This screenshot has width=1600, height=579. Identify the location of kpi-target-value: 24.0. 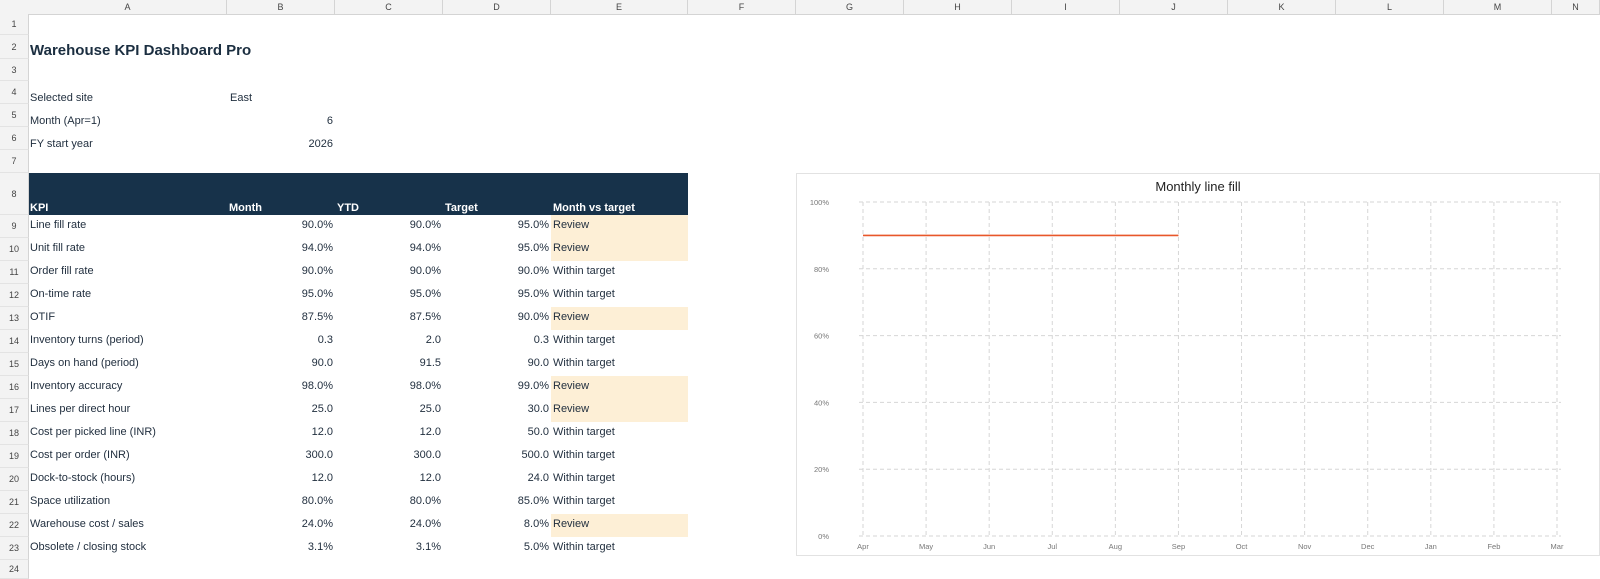
(538, 478).